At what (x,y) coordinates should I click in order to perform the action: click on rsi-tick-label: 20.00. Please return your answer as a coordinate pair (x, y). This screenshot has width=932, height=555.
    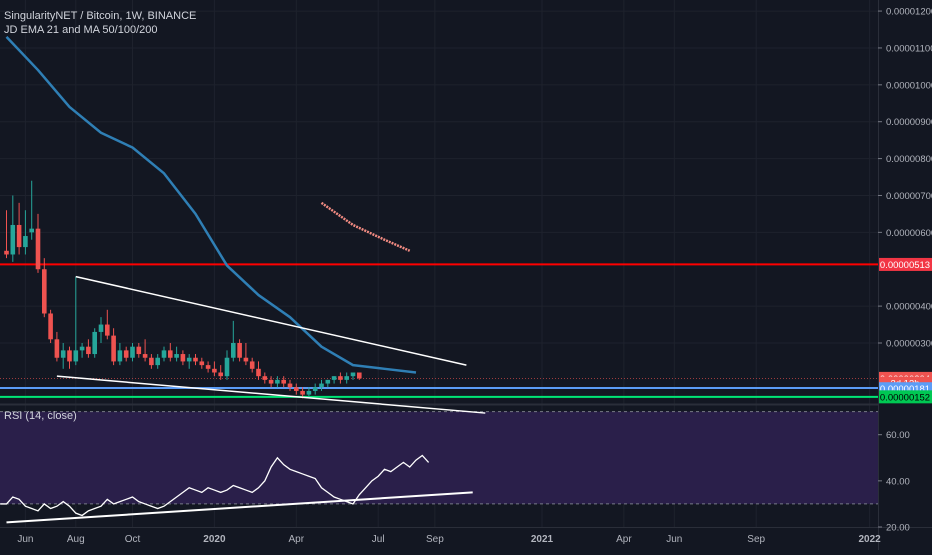
    Looking at the image, I should click on (898, 528).